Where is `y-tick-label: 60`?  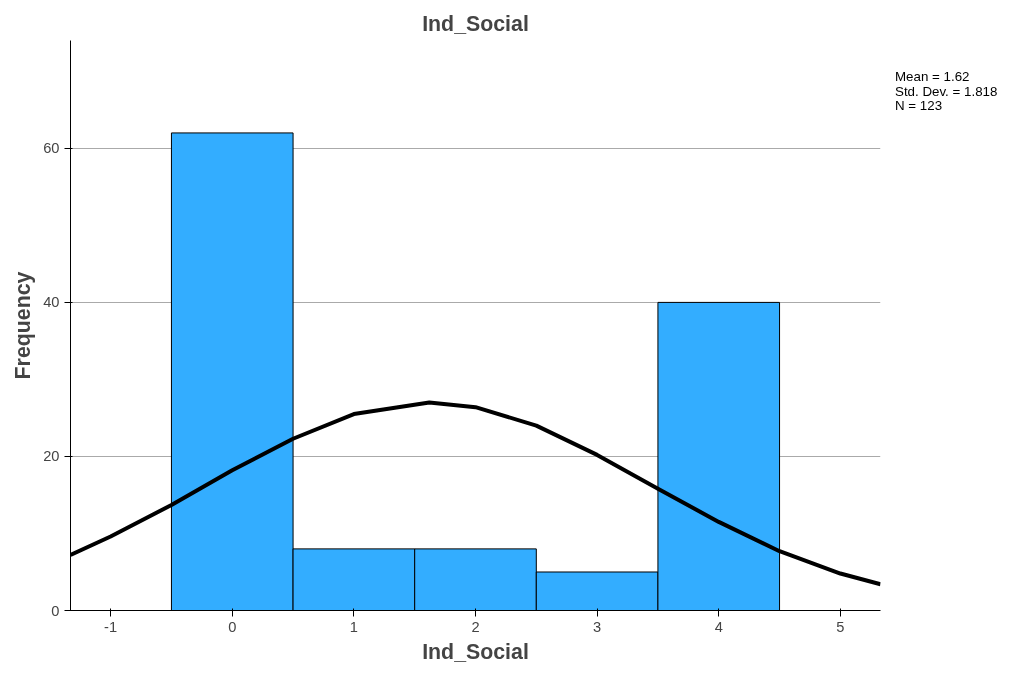
y-tick-label: 60 is located at coordinates (51, 148).